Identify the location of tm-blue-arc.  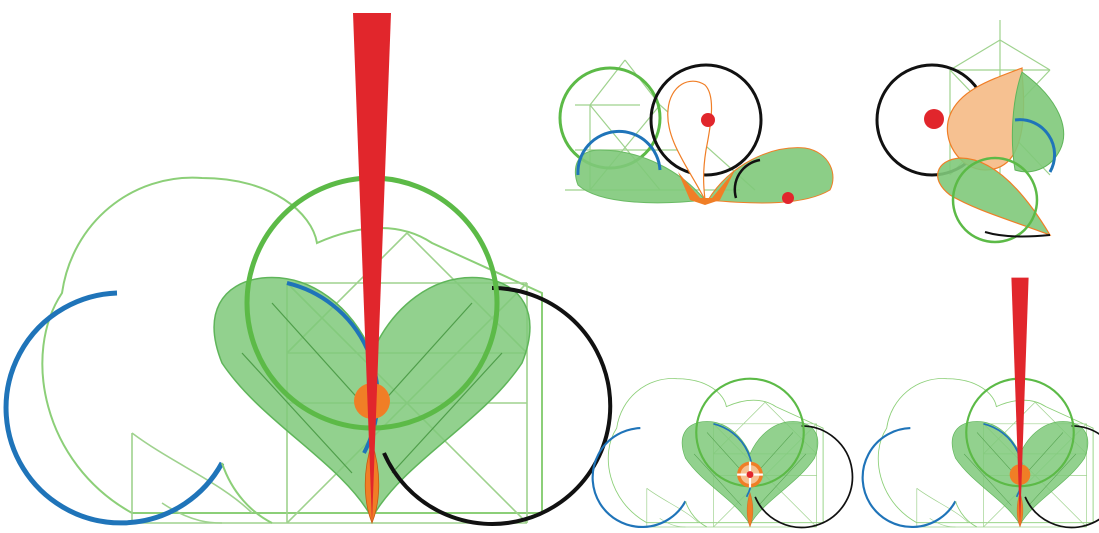
(619, 152).